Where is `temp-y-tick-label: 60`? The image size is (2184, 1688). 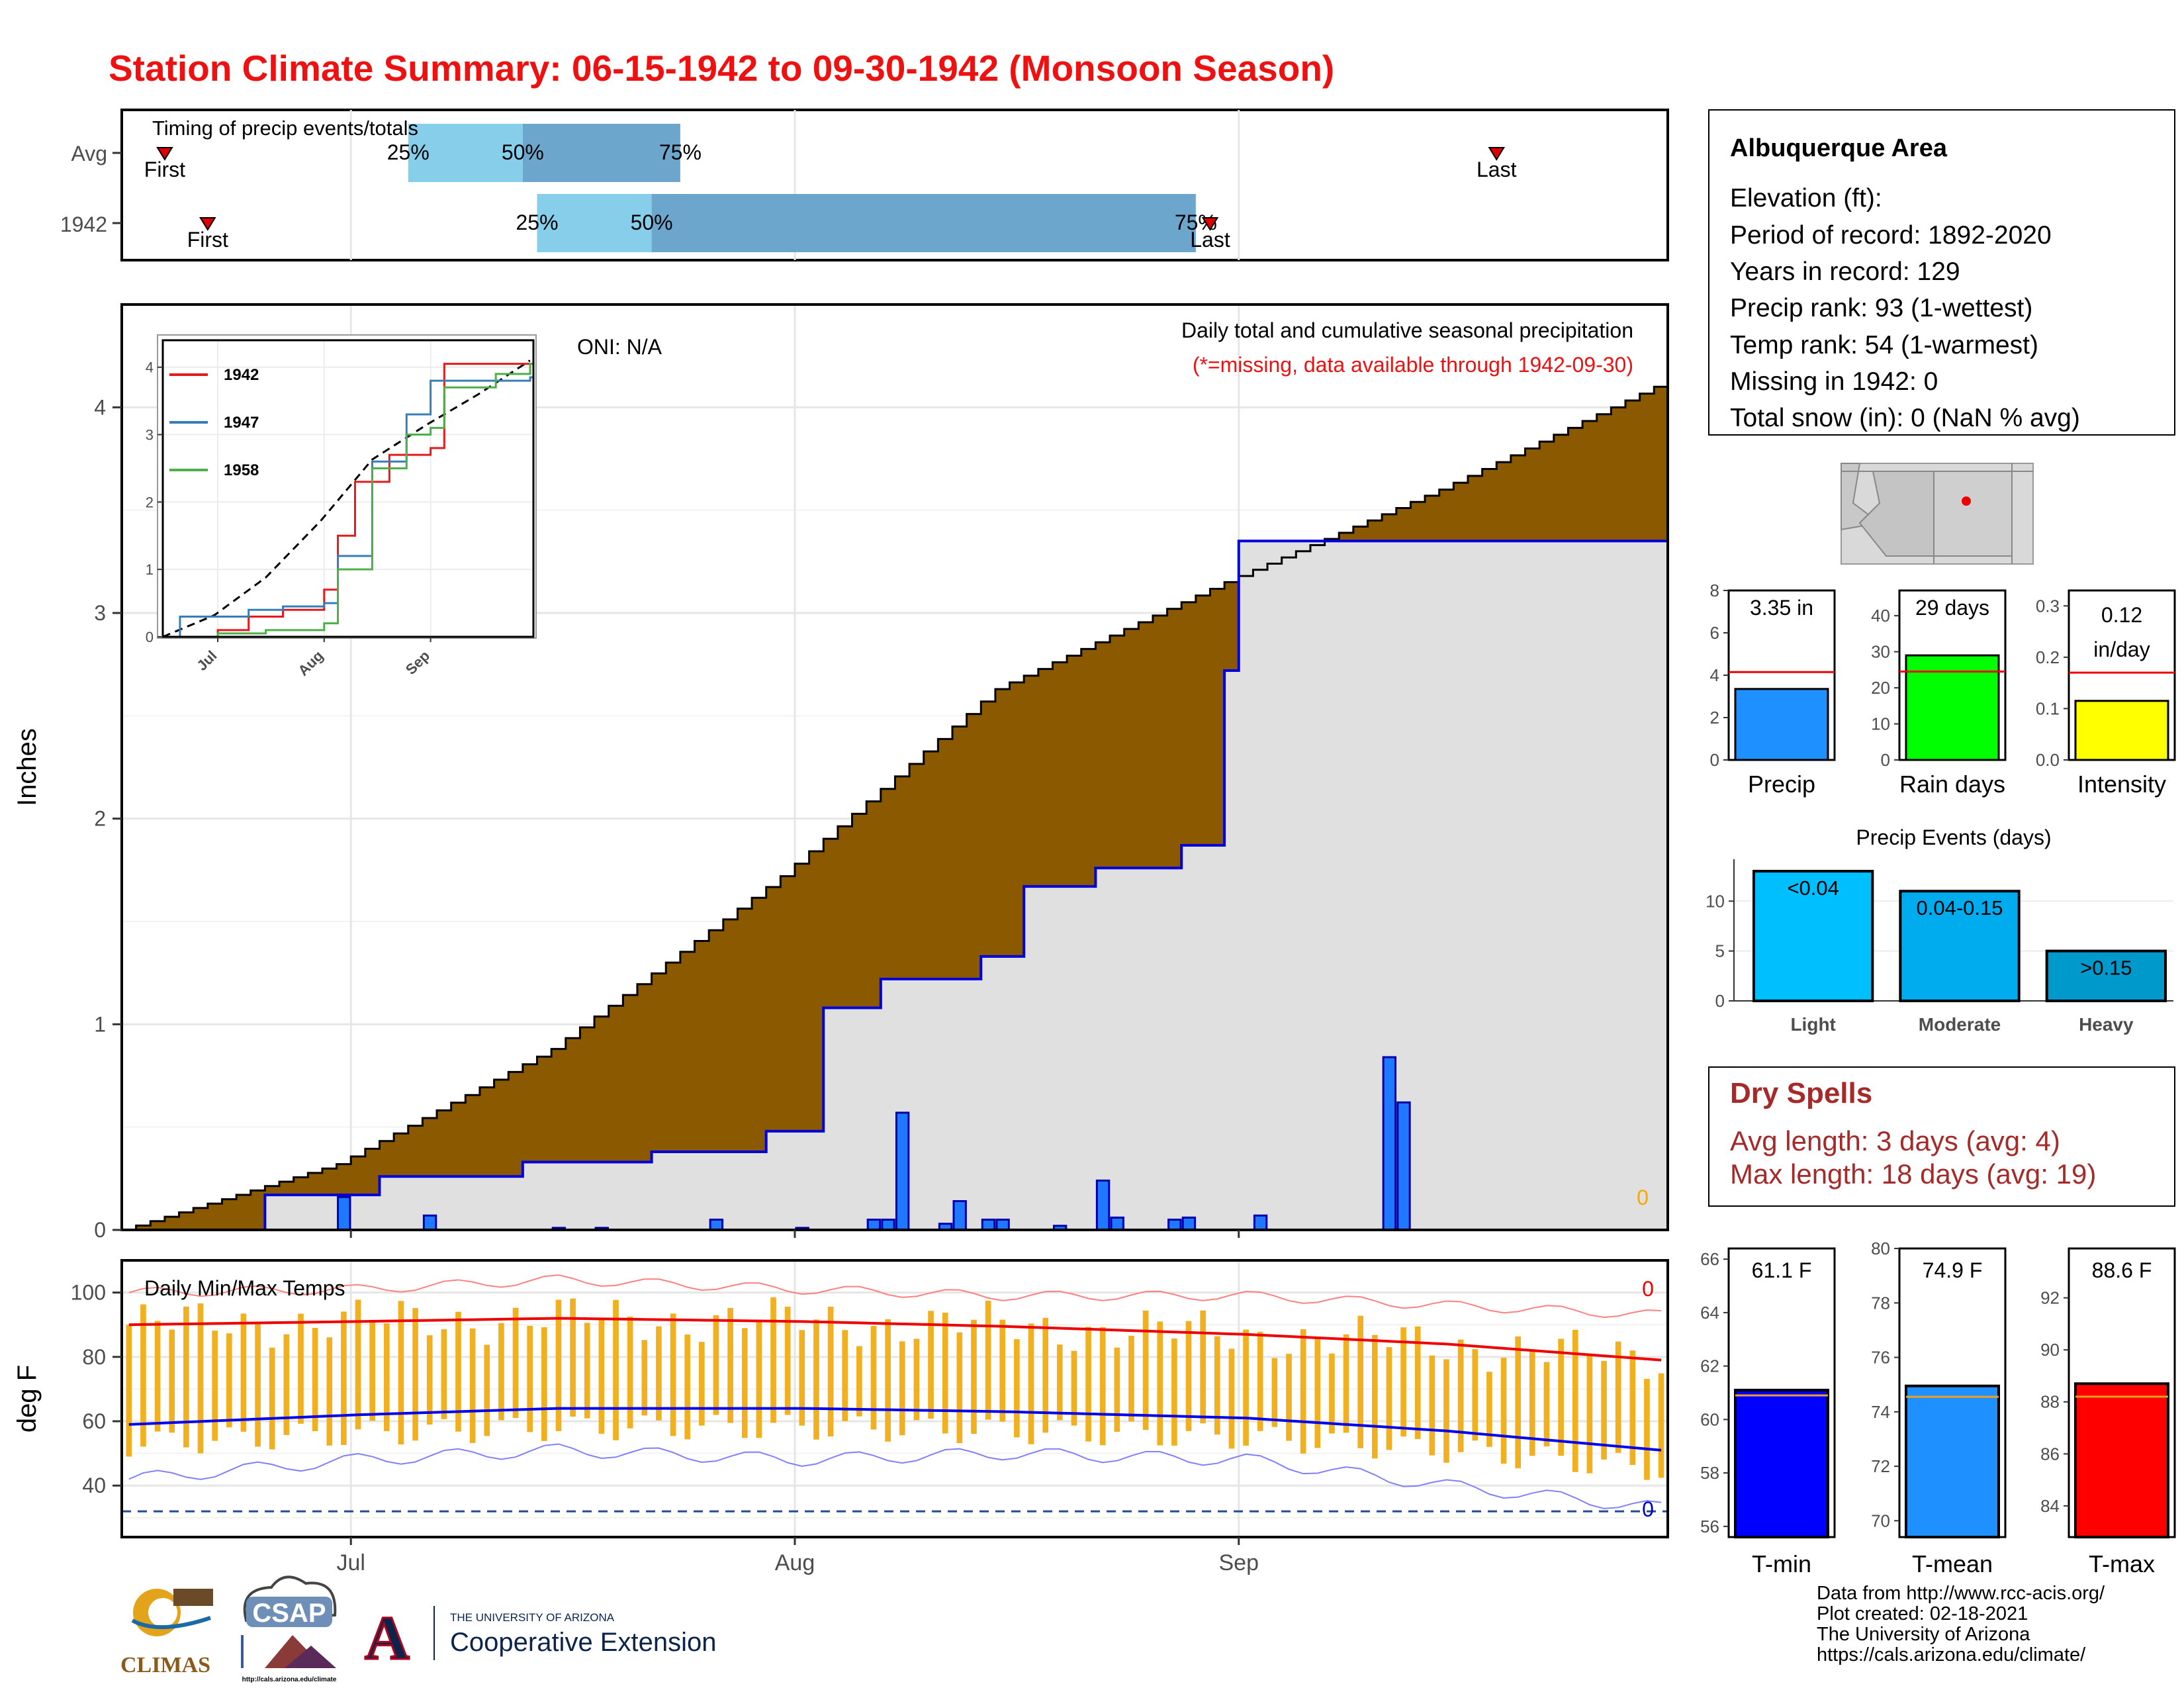 temp-y-tick-label: 60 is located at coordinates (94, 1421).